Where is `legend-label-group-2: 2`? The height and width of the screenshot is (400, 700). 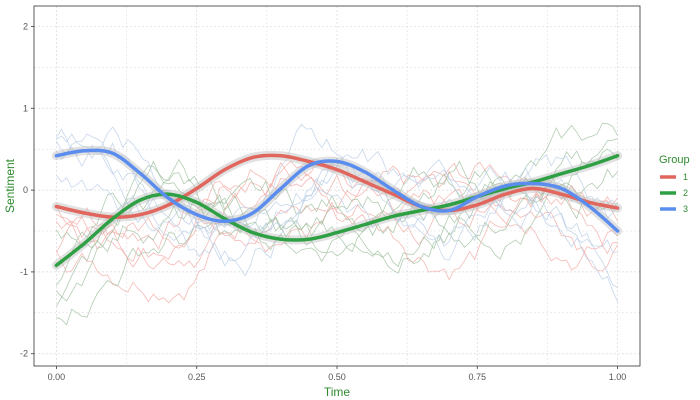
legend-label-group-2: 2 is located at coordinates (685, 193).